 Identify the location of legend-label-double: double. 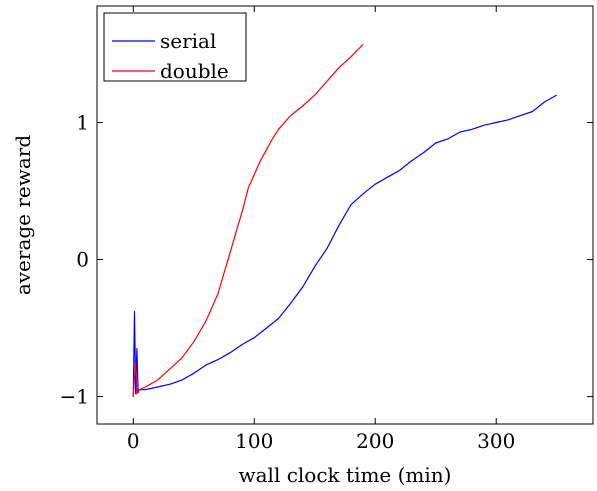
(194, 71).